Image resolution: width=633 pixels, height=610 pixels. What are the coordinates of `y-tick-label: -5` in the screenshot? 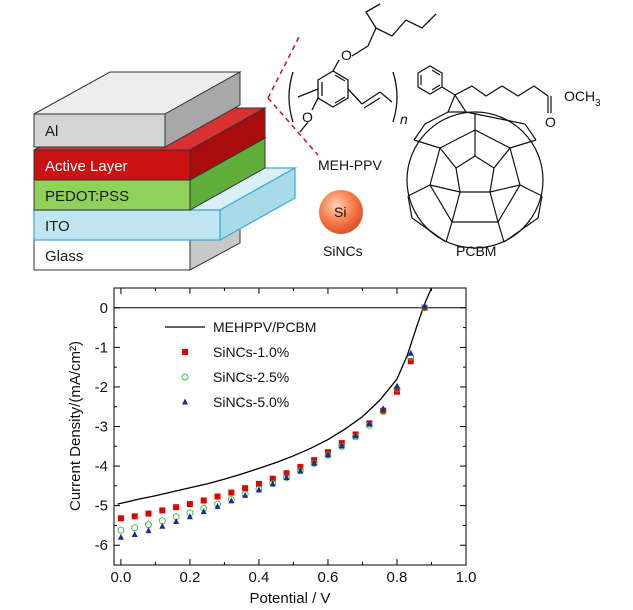 It's located at (101, 506).